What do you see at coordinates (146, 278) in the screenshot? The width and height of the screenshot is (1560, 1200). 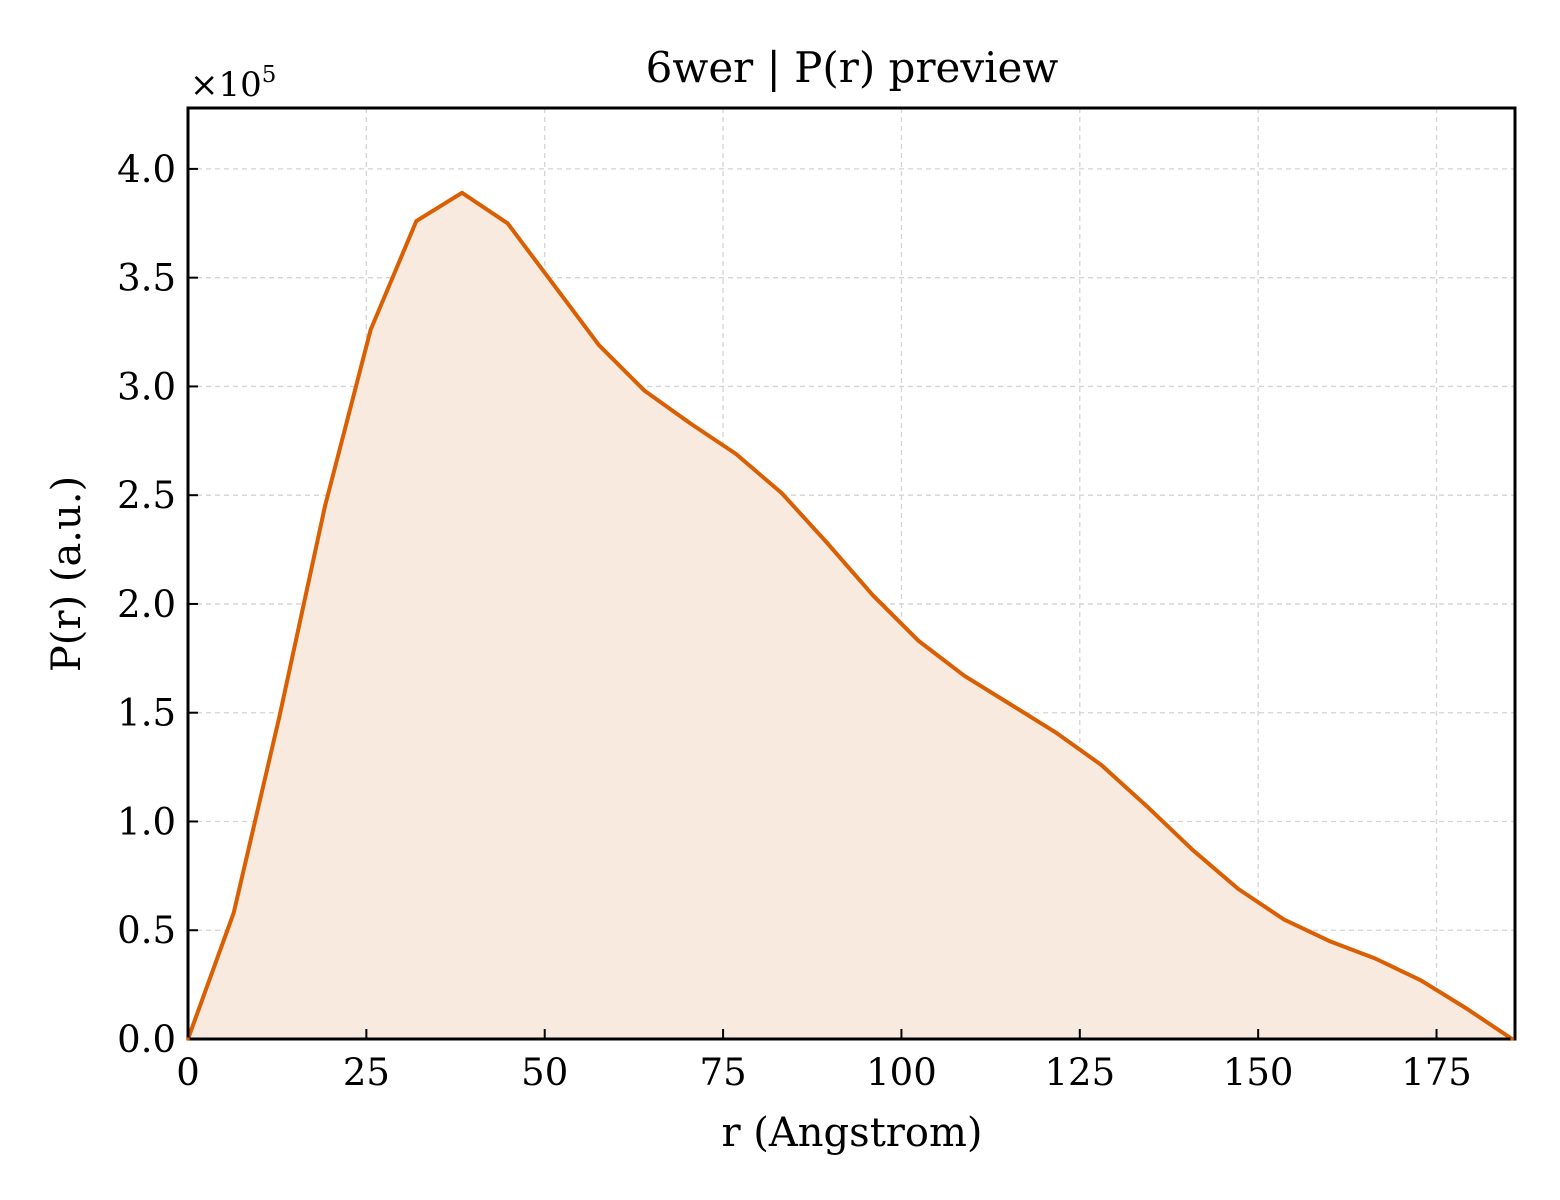 I see `y-tick-label: 3.5` at bounding box center [146, 278].